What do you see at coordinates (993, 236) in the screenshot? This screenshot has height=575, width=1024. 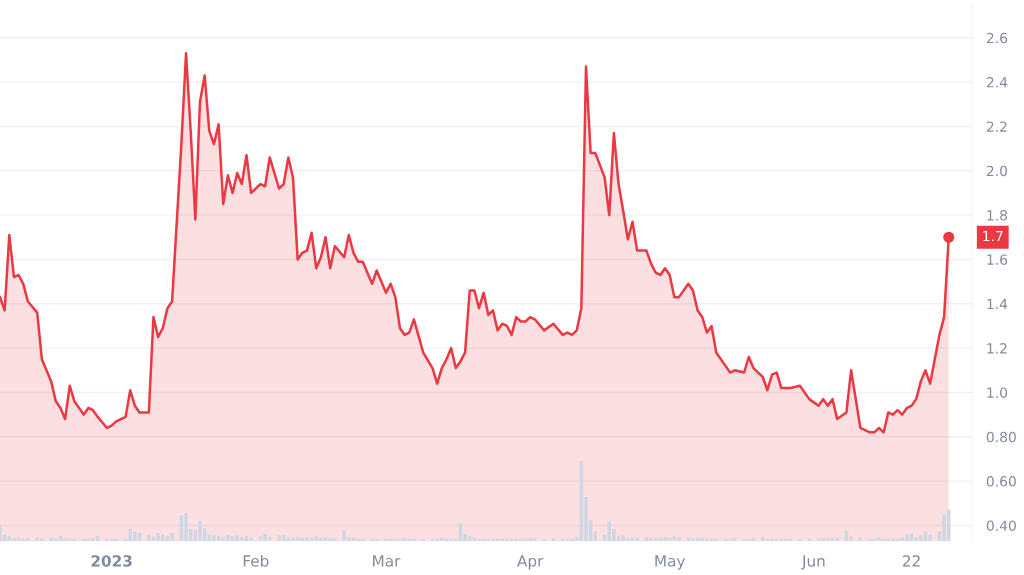 I see `annotation: 1.7` at bounding box center [993, 236].